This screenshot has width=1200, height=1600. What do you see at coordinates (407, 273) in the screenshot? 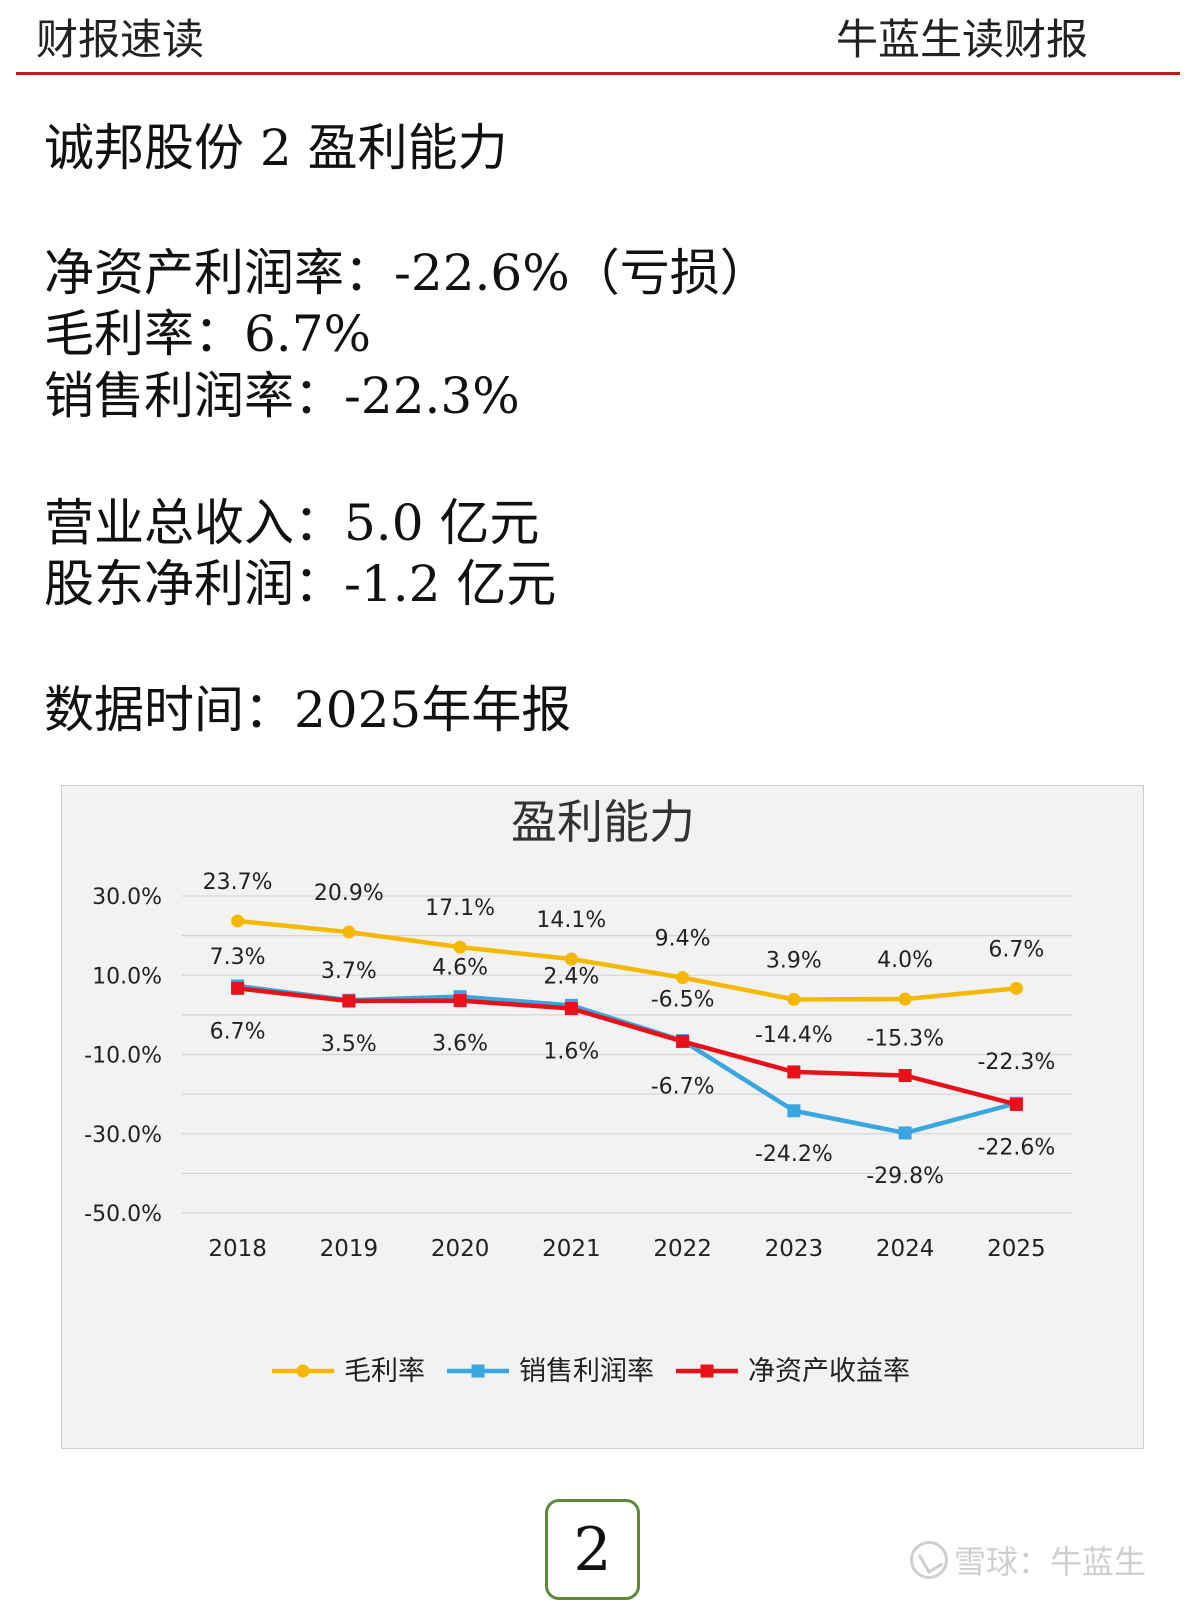
I see `metric-roe: 净资产利润率：-22.6%（亏损）` at bounding box center [407, 273].